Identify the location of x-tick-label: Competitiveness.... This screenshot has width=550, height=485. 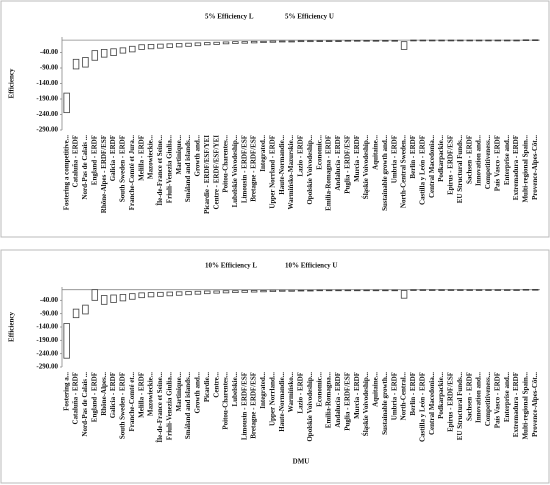
(488, 162).